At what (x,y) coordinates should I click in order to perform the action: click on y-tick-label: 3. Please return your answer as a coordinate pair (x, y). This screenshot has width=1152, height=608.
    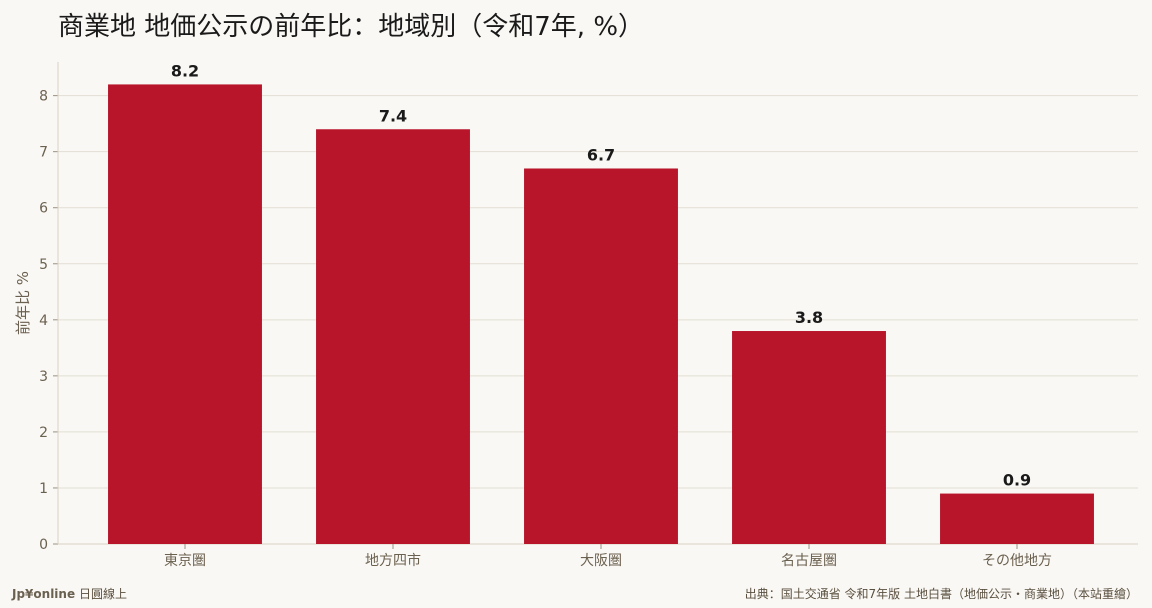
    Looking at the image, I should click on (43, 377).